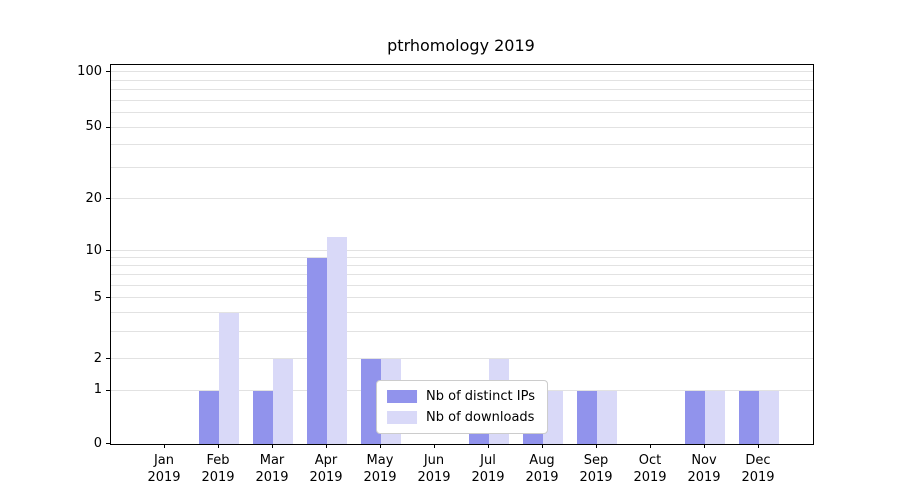 The height and width of the screenshot is (500, 900). I want to click on y-tick-label: 20, so click(93, 198).